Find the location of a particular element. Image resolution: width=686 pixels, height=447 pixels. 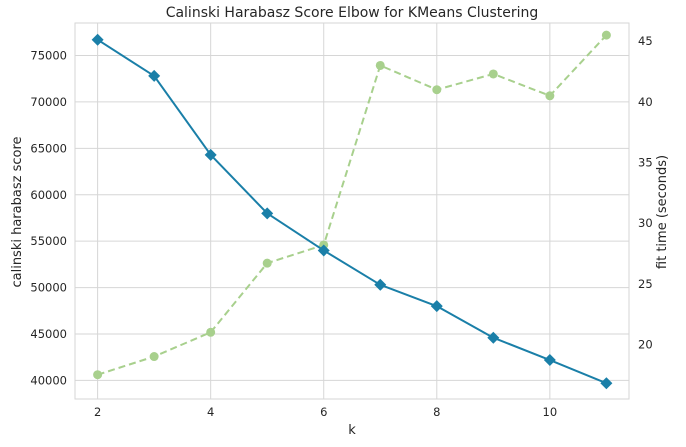

y2-tick-labels: 20 25 30 35 40 45 is located at coordinates (645, 192).